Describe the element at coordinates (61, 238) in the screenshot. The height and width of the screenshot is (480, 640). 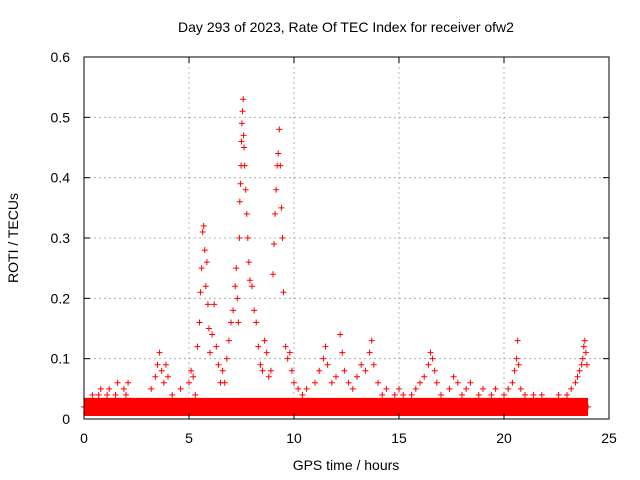
I see `y-tick-label: 0.3` at that location.